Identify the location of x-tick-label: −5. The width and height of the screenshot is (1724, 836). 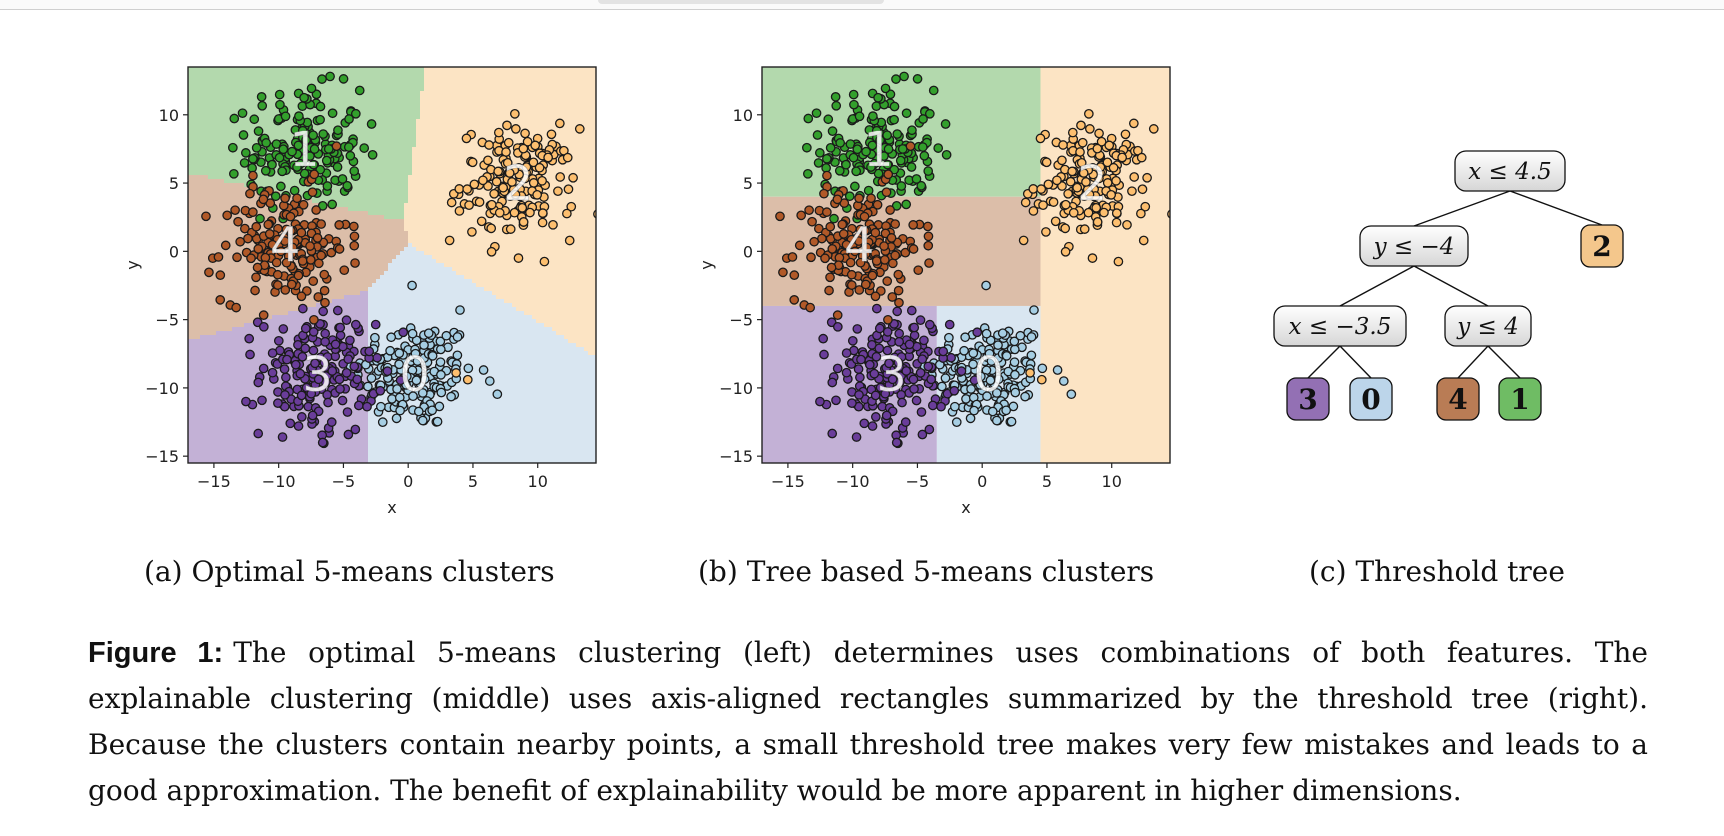
(918, 481).